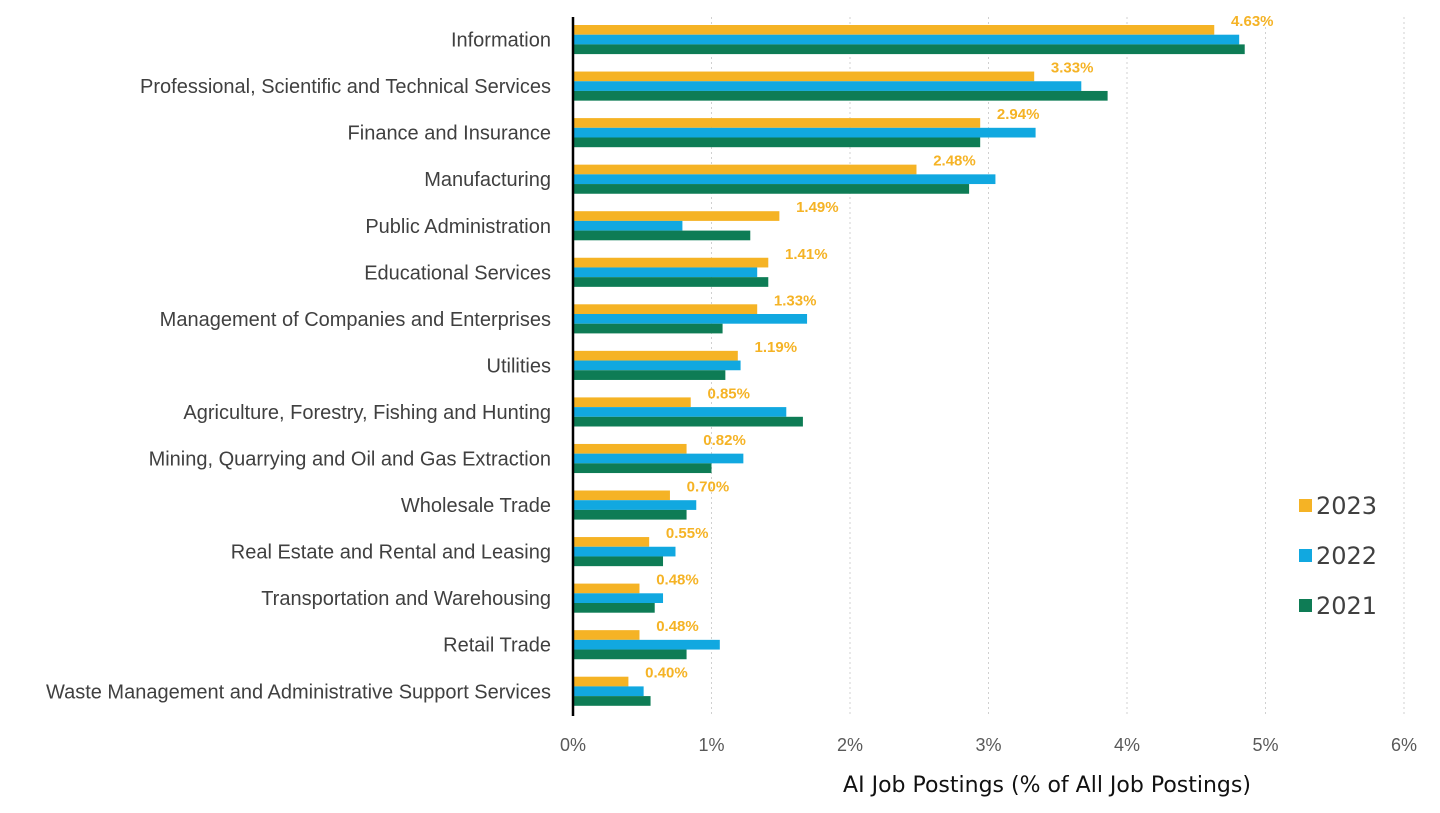 This screenshot has width=1440, height=813. Describe the element at coordinates (795, 300) in the screenshot. I see `data-label: 1.33%` at that location.